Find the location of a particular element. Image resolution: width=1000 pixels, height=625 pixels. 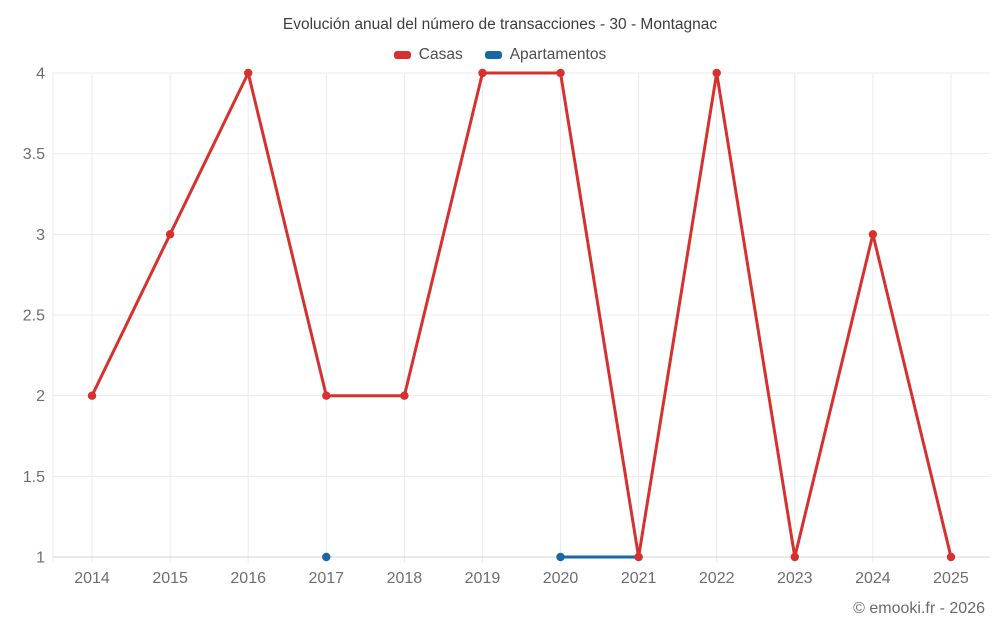

y-tick-label: 1 is located at coordinates (40, 558).